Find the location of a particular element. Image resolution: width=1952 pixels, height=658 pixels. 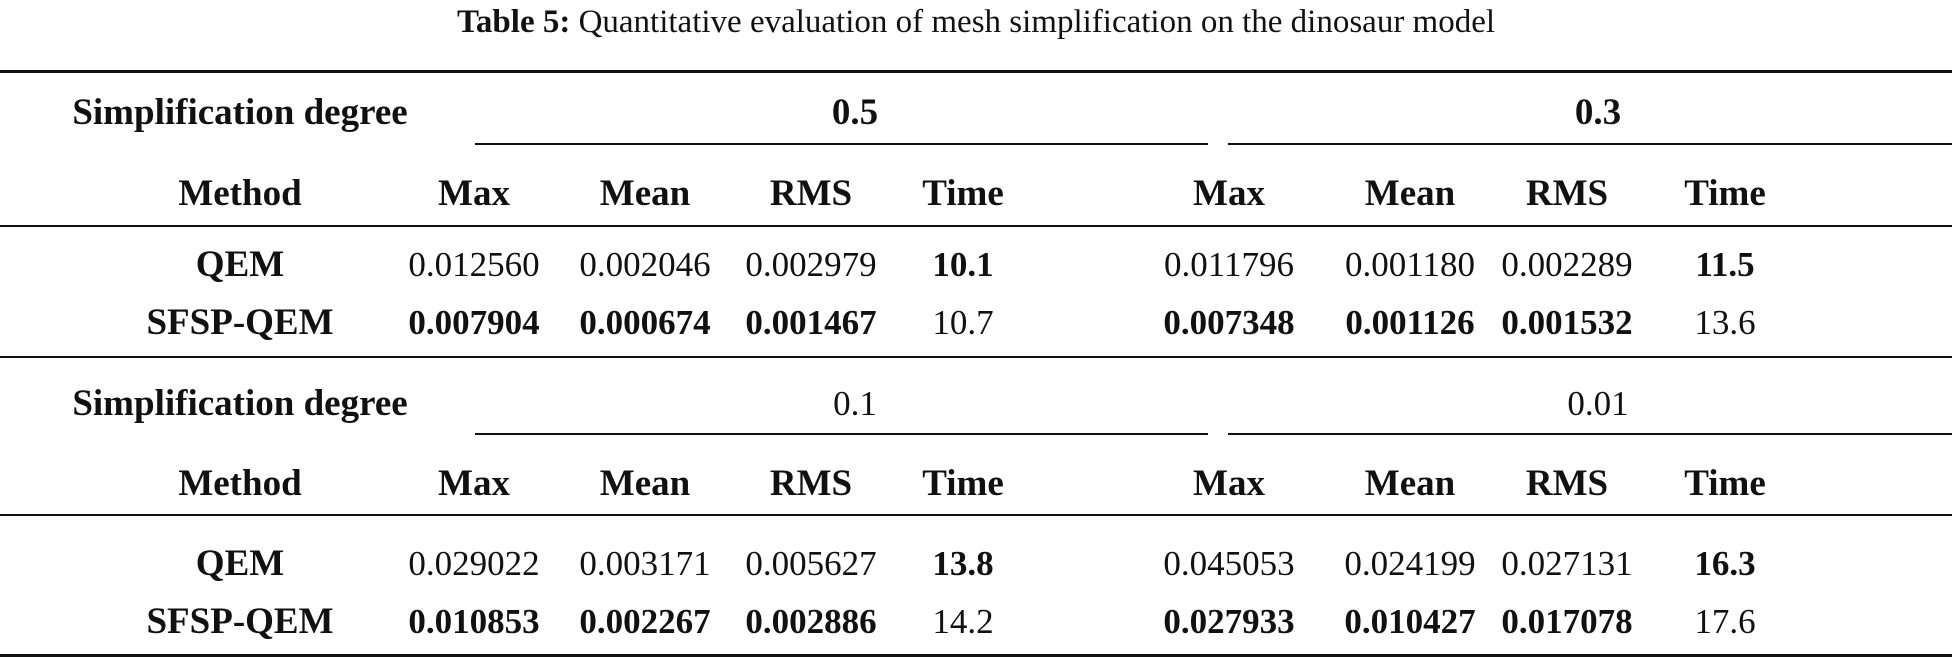

table-cell: 0.027933 is located at coordinates (1229, 621).